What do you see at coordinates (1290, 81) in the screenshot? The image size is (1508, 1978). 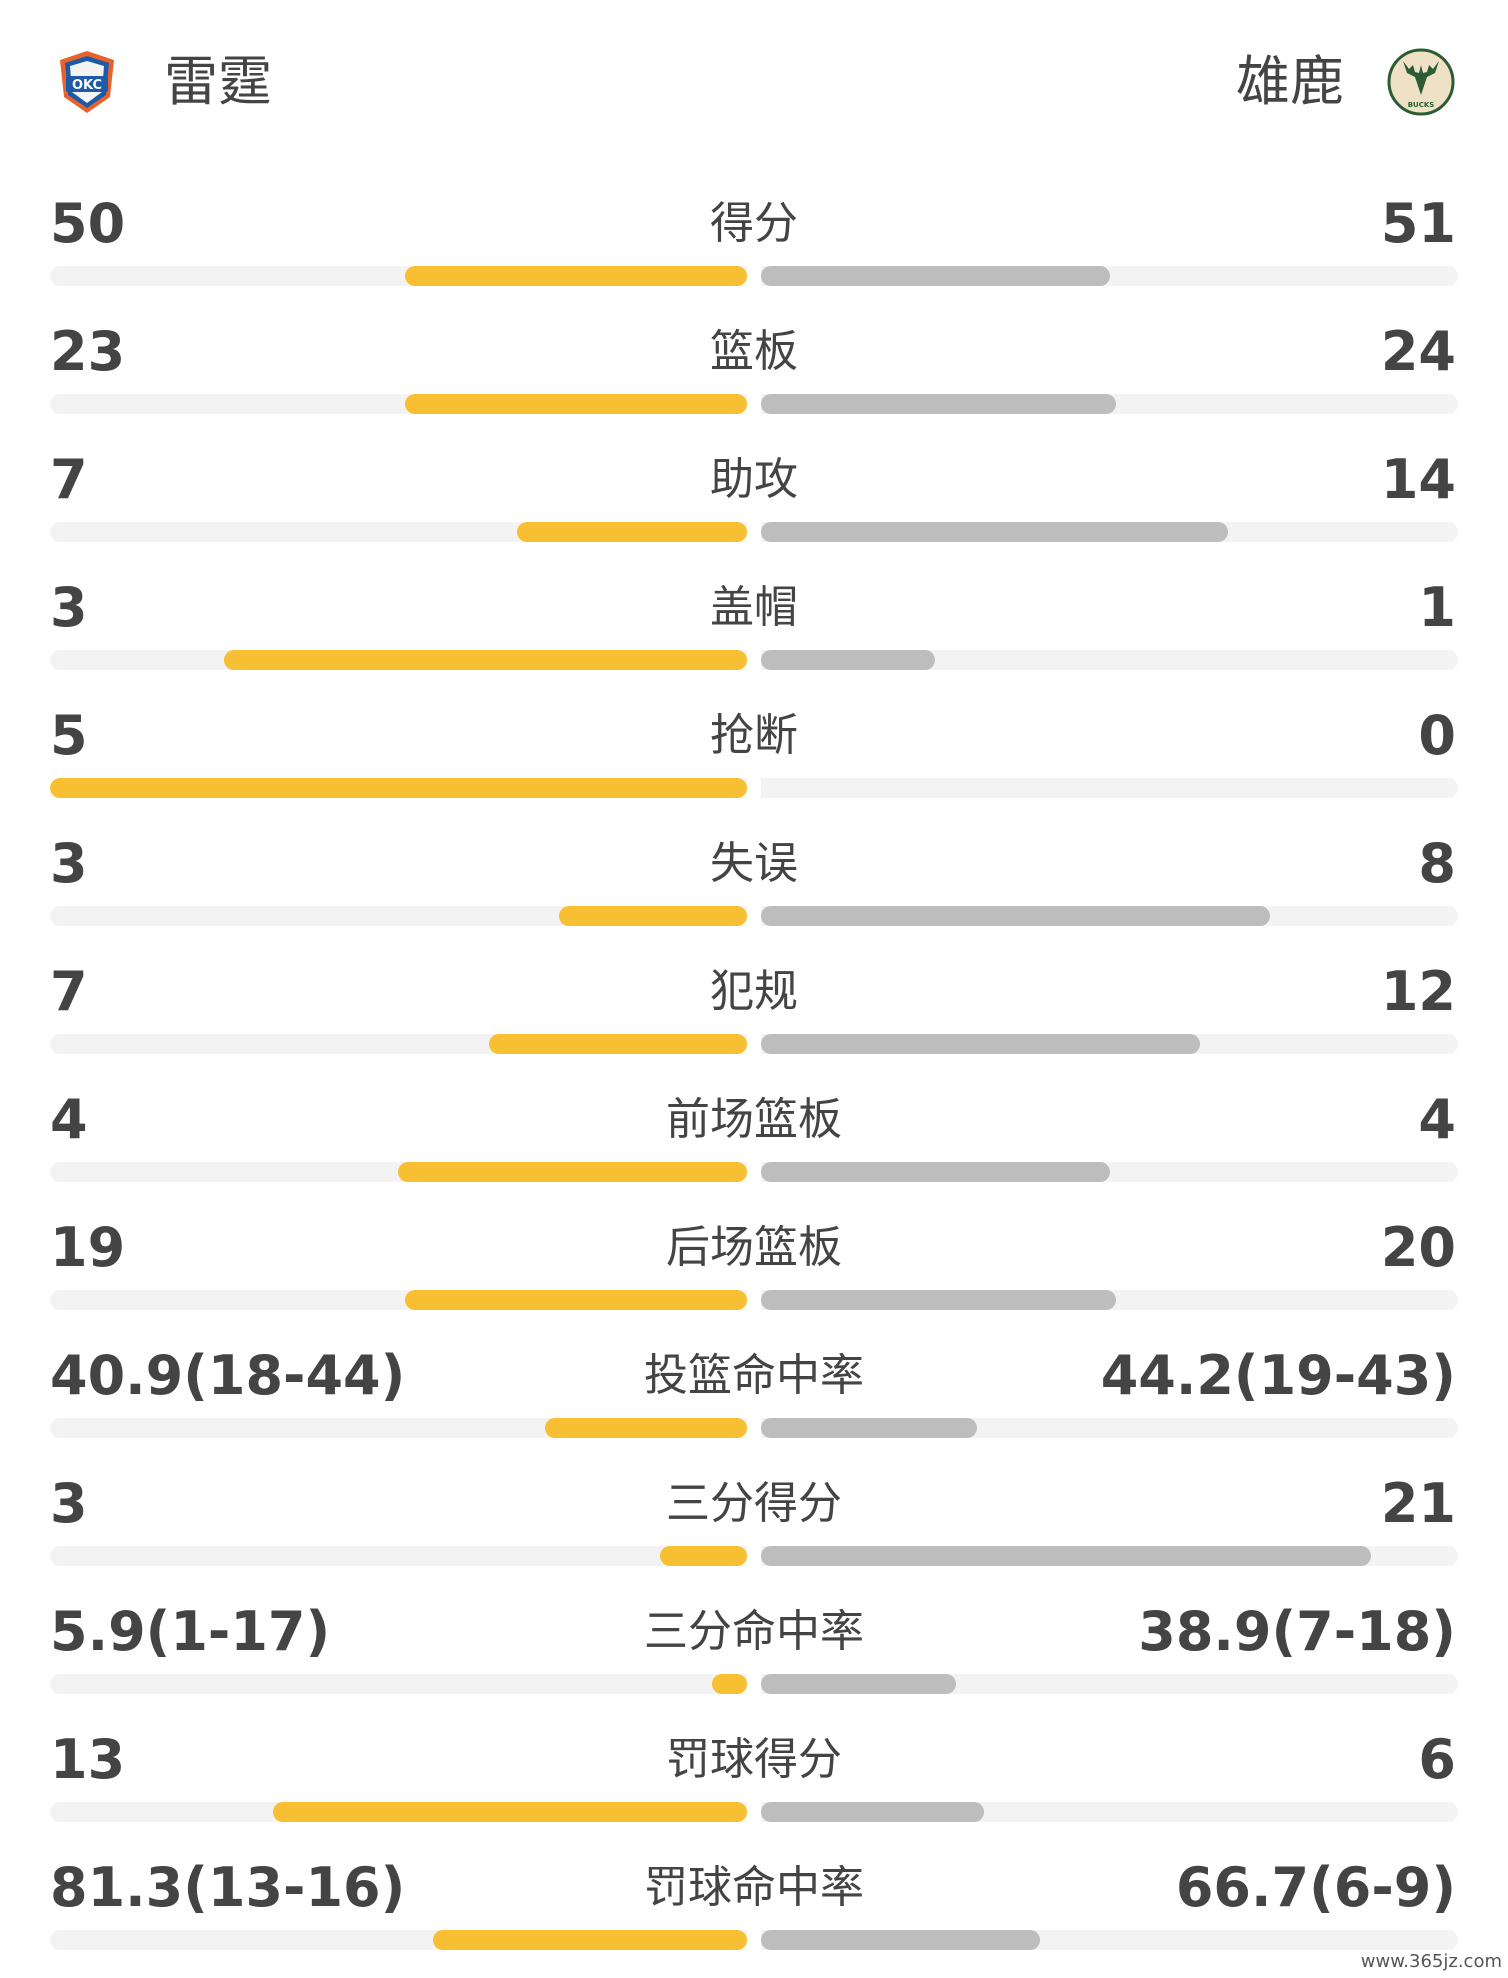 I see `away-team-name: 雄鹿` at bounding box center [1290, 81].